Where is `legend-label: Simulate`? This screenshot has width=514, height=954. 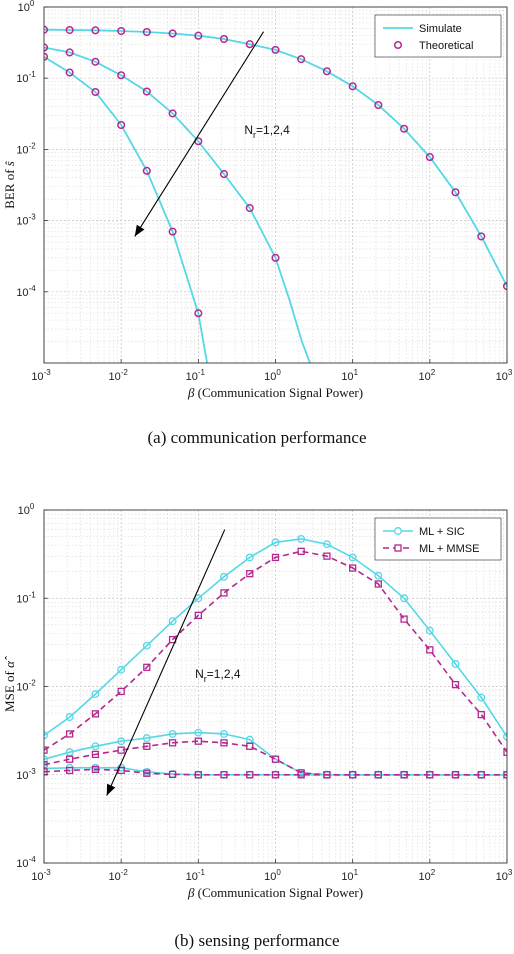
legend-label: Simulate is located at coordinates (440, 29).